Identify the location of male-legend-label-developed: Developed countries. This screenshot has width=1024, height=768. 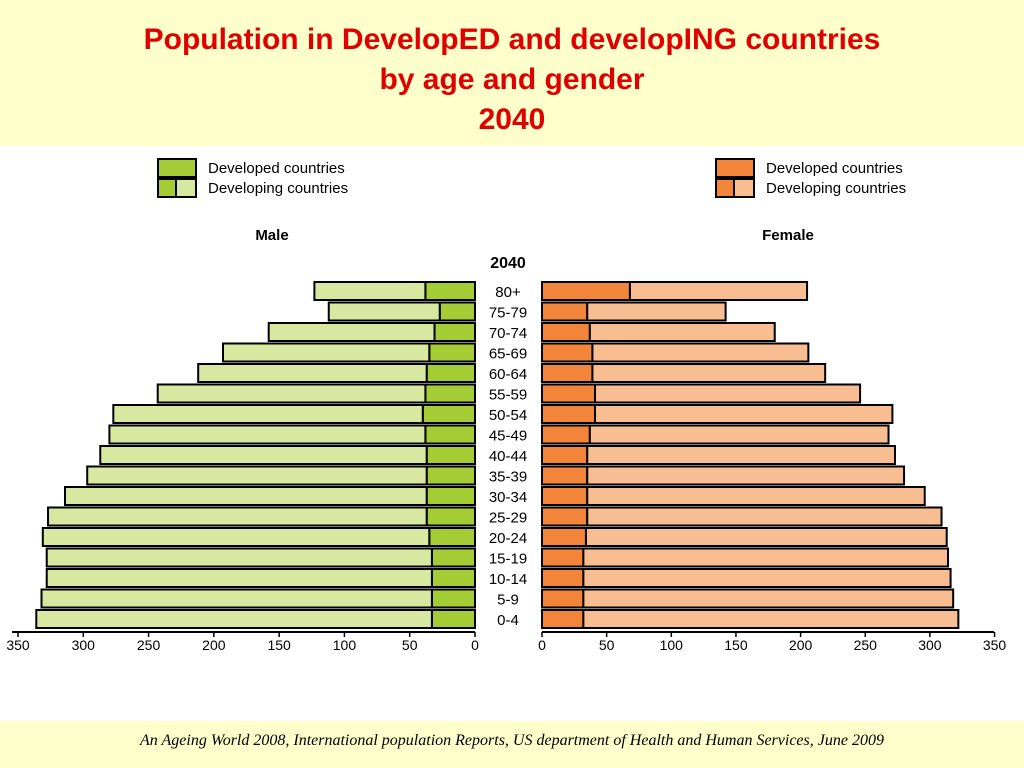
(276, 168).